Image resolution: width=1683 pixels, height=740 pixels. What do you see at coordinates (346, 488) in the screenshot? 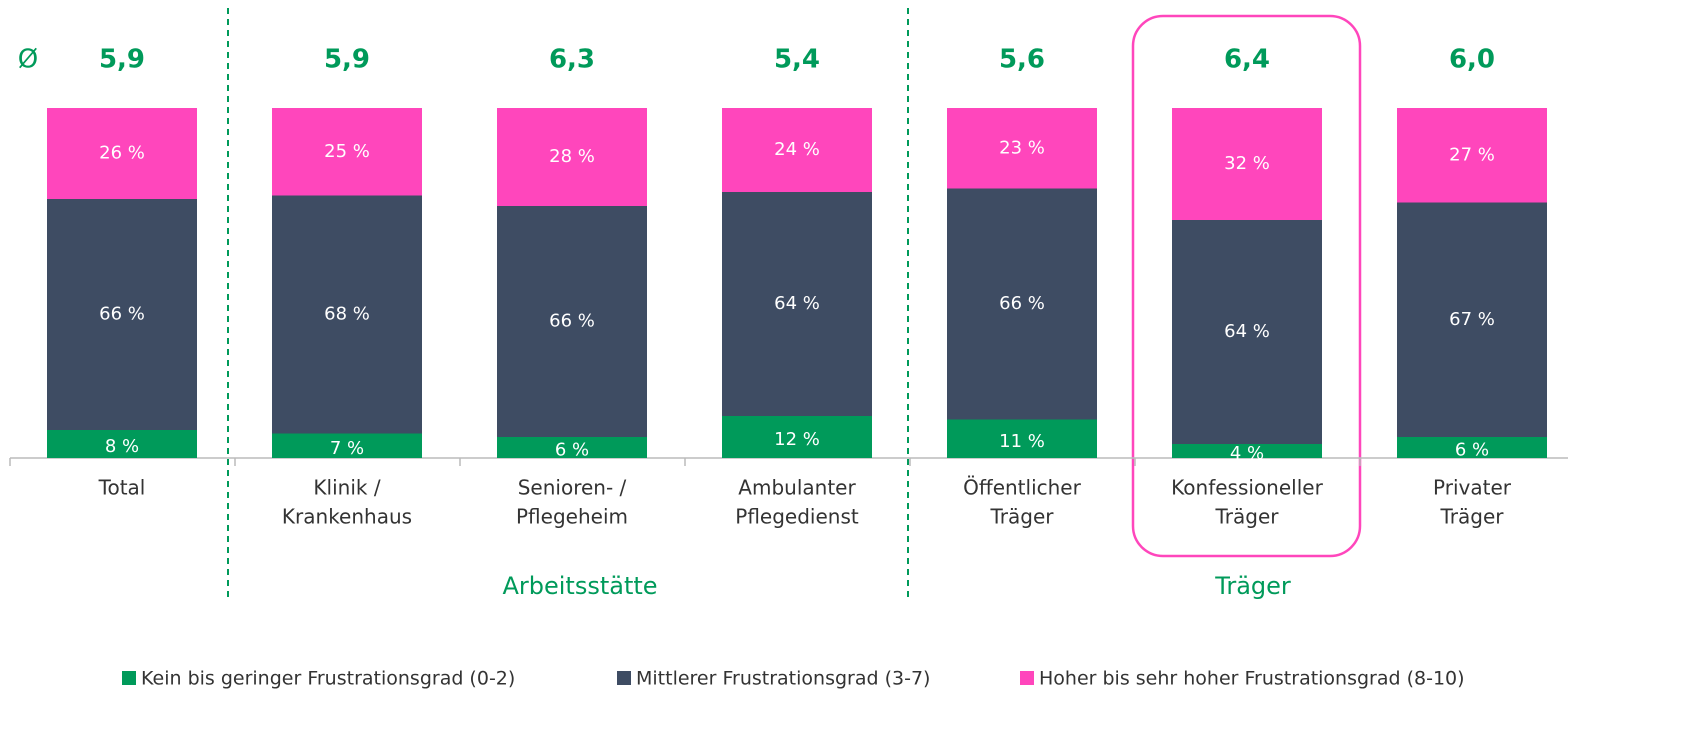
I see `x-tick-label: Klinik /` at bounding box center [346, 488].